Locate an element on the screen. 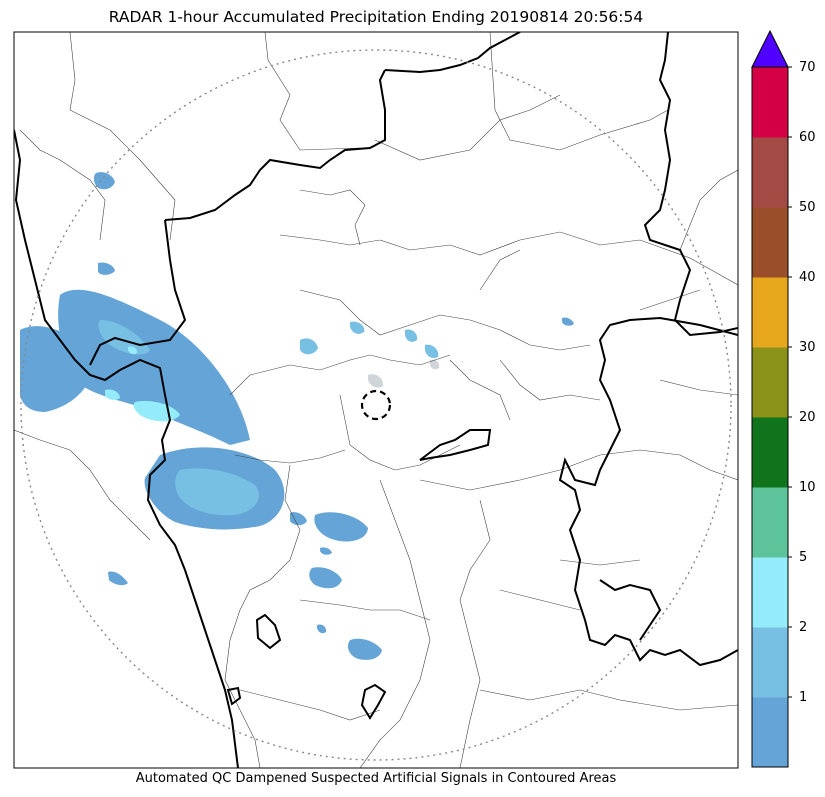 Image resolution: width=825 pixels, height=797 pixels. colorbar: 1 2 5 10 20 30 40 50 60 70 is located at coordinates (783, 398).